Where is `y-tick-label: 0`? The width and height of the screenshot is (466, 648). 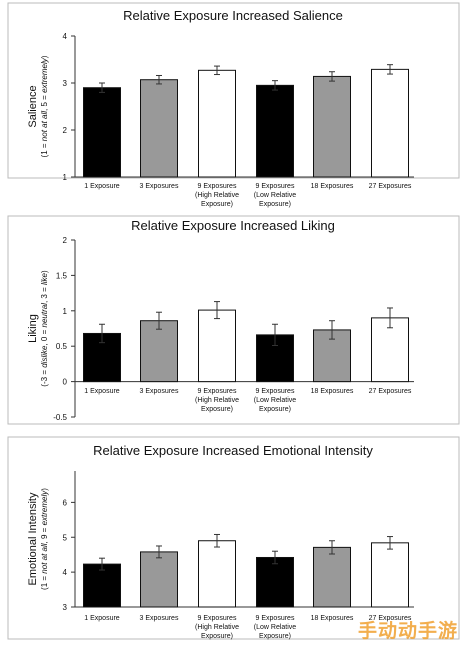 y-tick-label: 0 is located at coordinates (65, 382).